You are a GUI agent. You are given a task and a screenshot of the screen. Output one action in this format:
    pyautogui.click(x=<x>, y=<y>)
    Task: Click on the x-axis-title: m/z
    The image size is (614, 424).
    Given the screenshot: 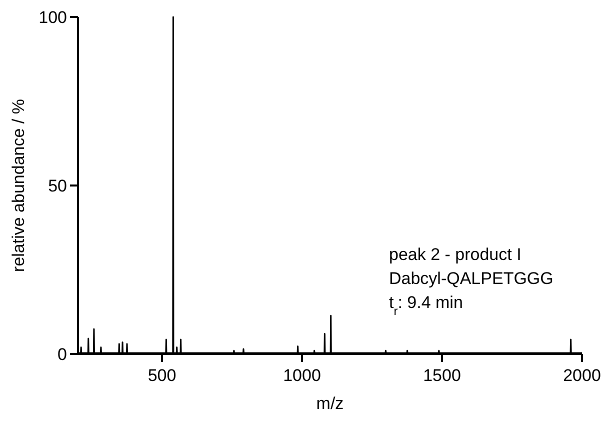 What is the action you would take?
    pyautogui.click(x=330, y=403)
    